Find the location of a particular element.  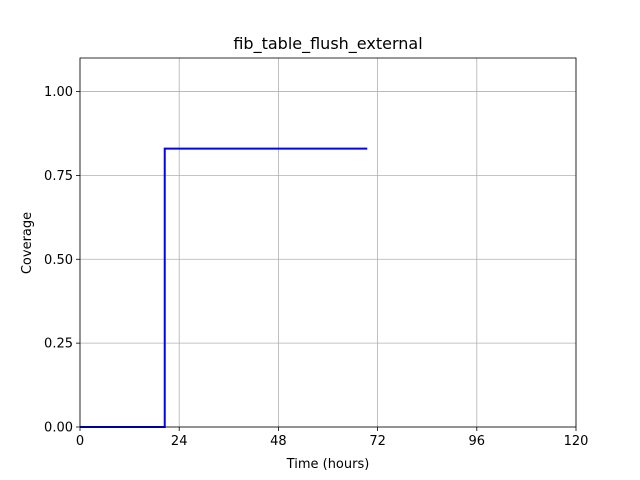

y-tick-label: 0.75 is located at coordinates (58, 176).